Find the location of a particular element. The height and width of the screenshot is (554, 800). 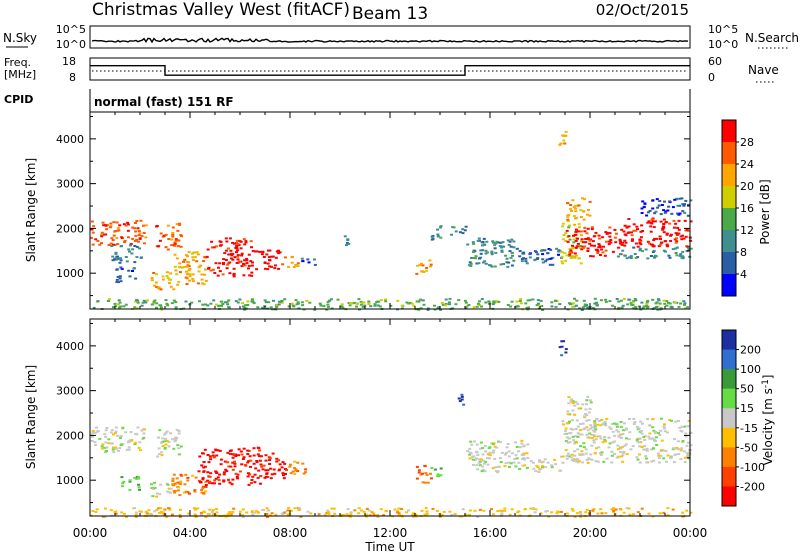

time-tick-label: 00:00 is located at coordinates (690, 533).